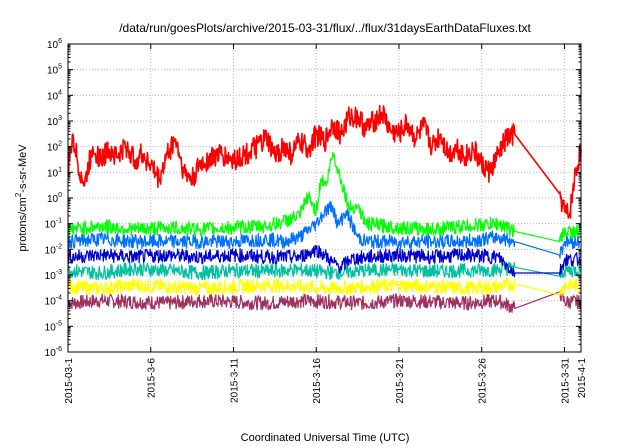 Image resolution: width=640 pixels, height=448 pixels. Describe the element at coordinates (152, 378) in the screenshot. I see `x-tick-label-1: 2015-3-6` at that location.